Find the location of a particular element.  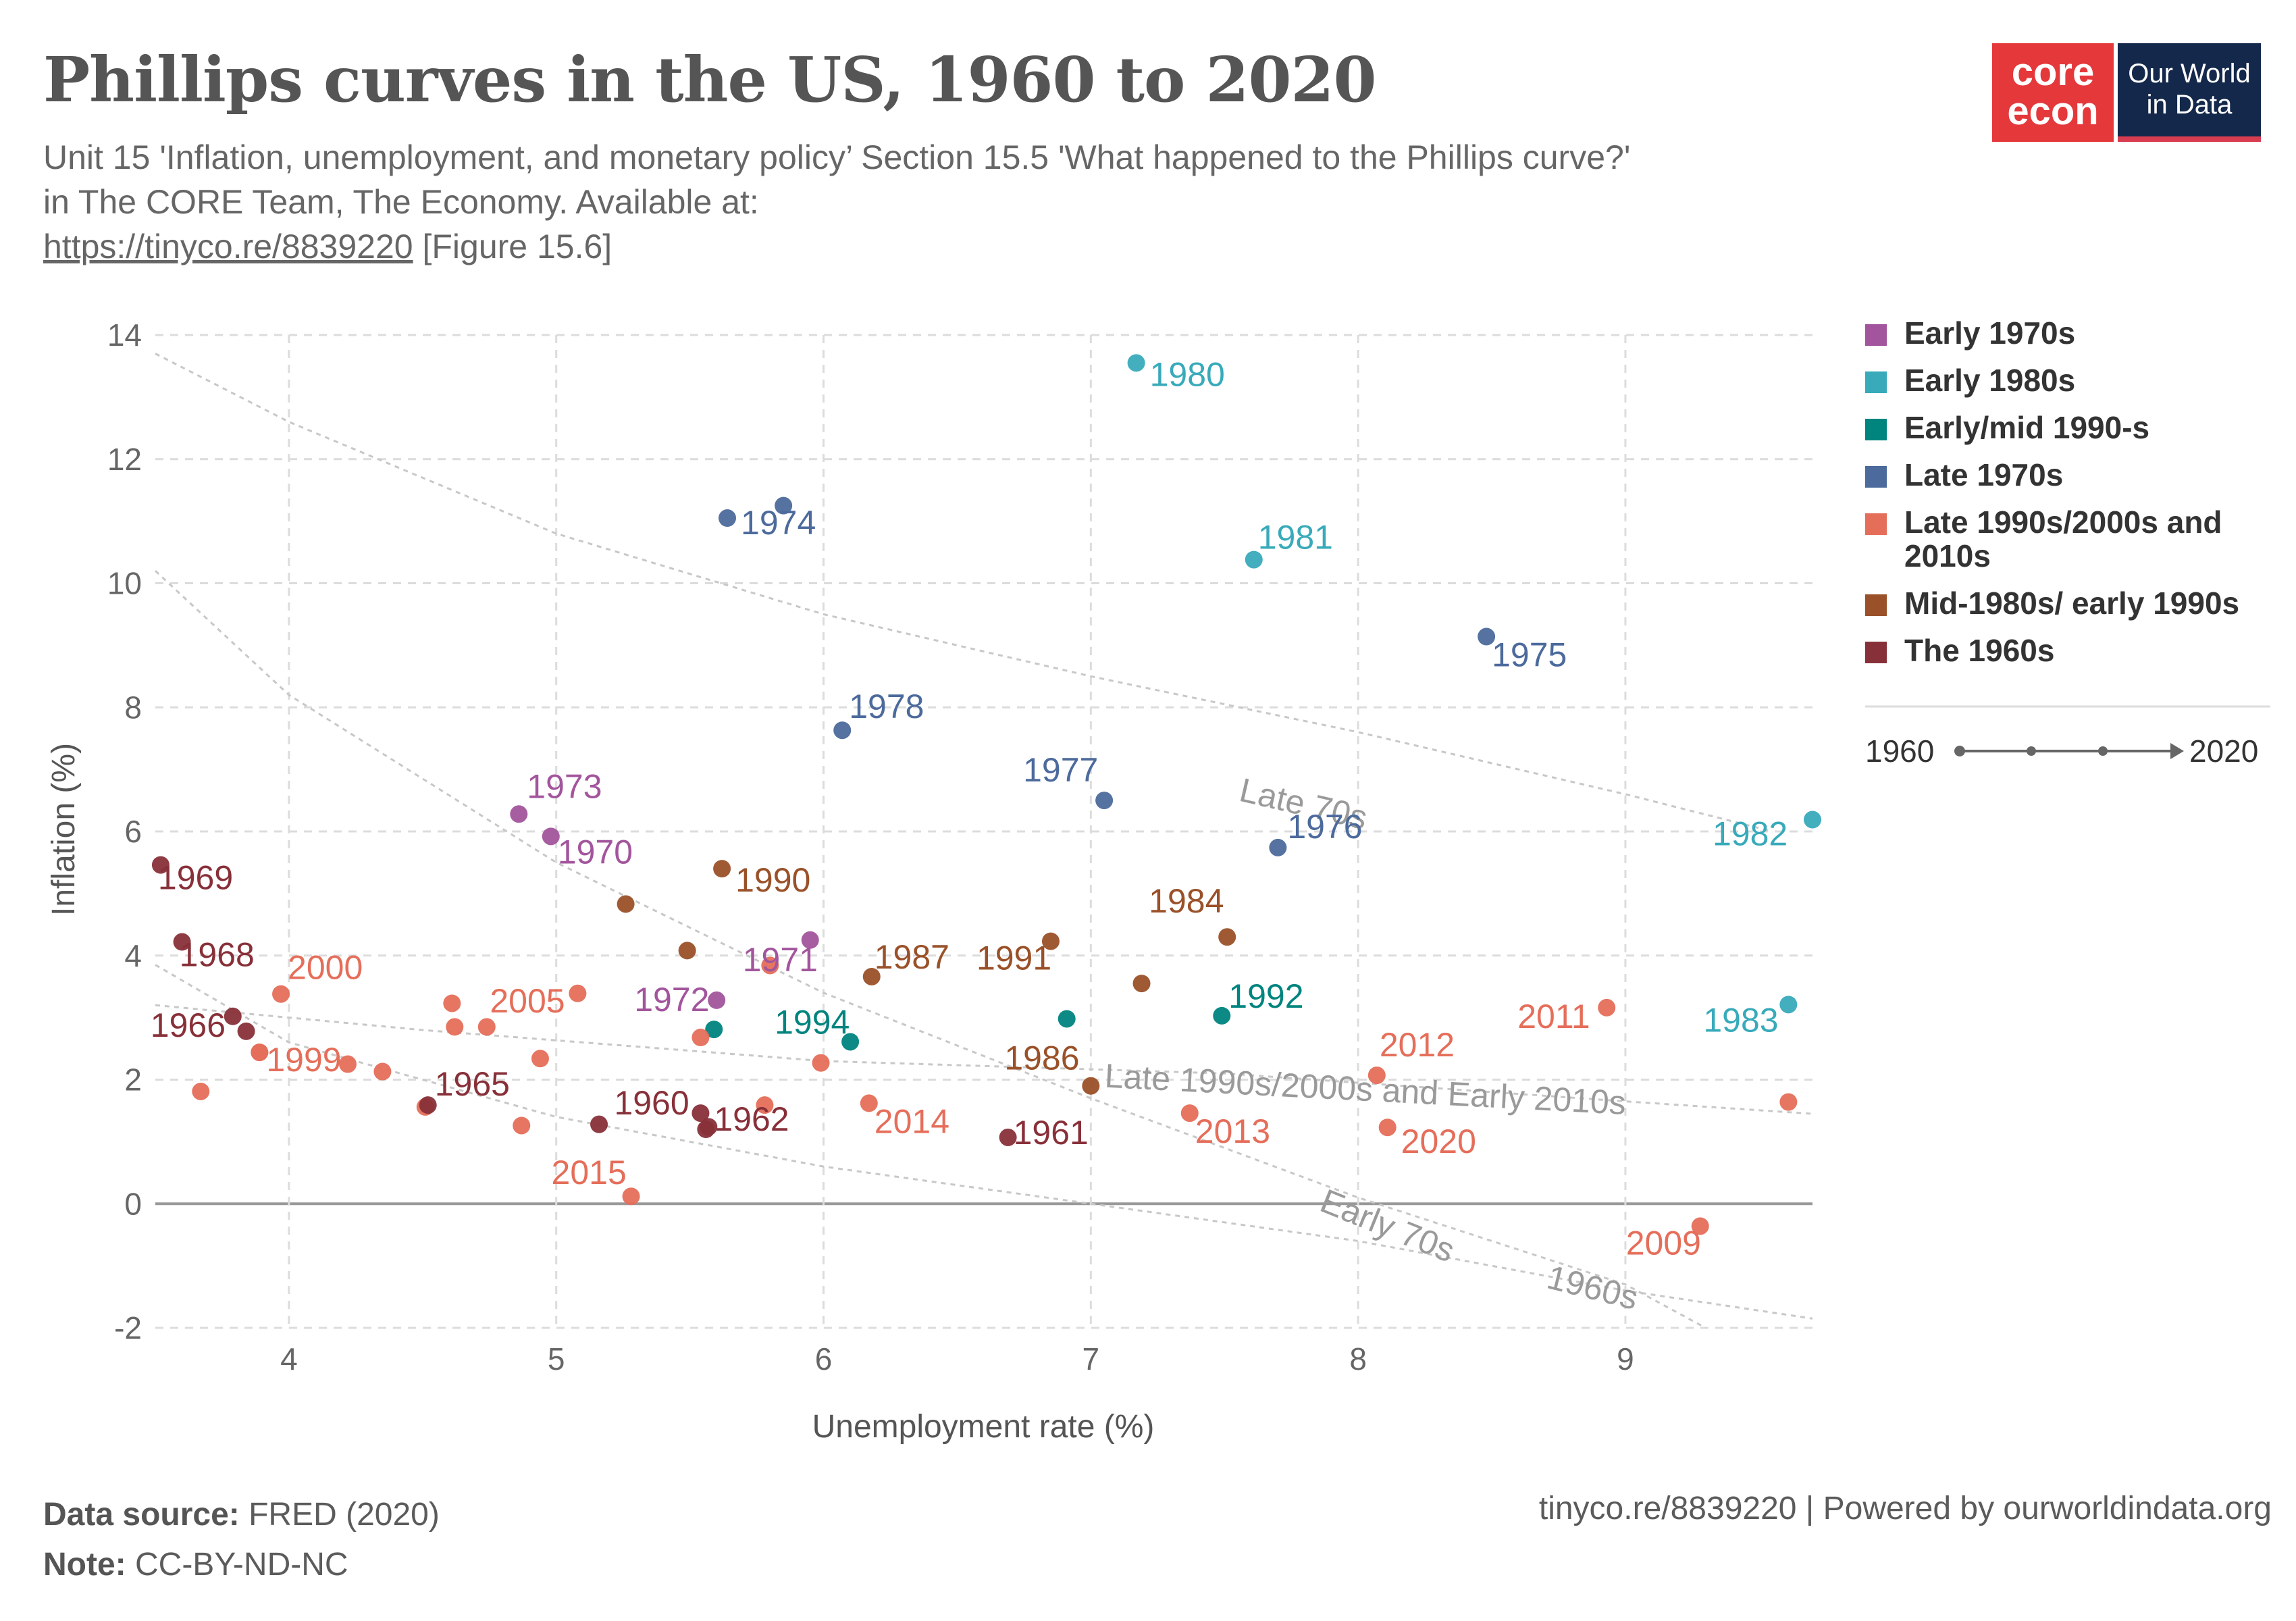

point-label: 1986 is located at coordinates (1041, 1058).